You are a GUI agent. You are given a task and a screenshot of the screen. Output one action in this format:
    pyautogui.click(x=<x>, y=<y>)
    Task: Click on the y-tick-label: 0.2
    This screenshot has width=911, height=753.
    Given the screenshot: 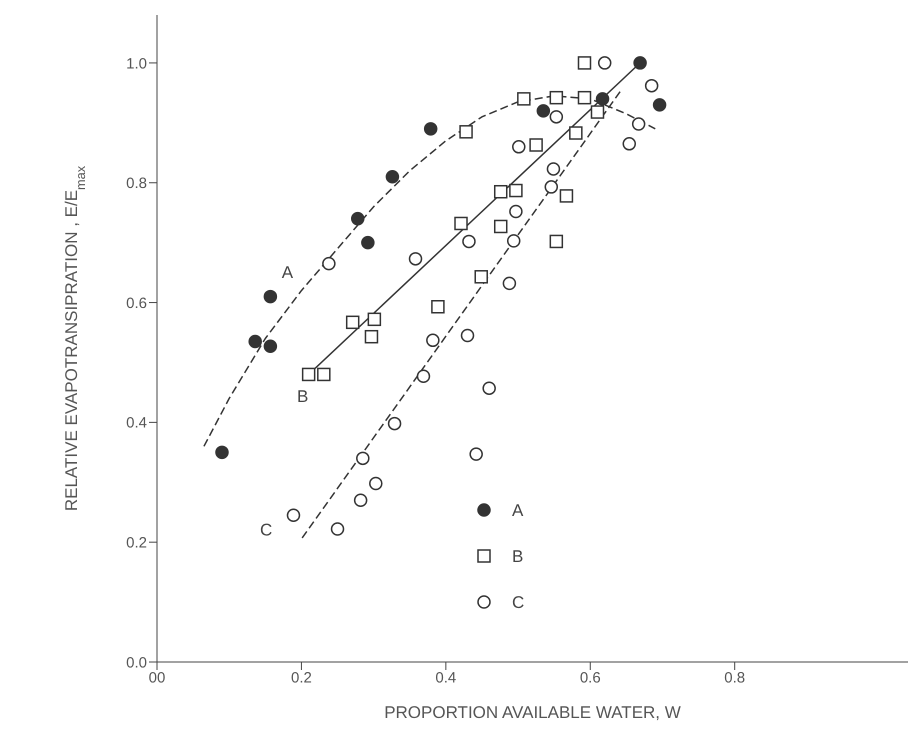 What is the action you would take?
    pyautogui.click(x=136, y=543)
    